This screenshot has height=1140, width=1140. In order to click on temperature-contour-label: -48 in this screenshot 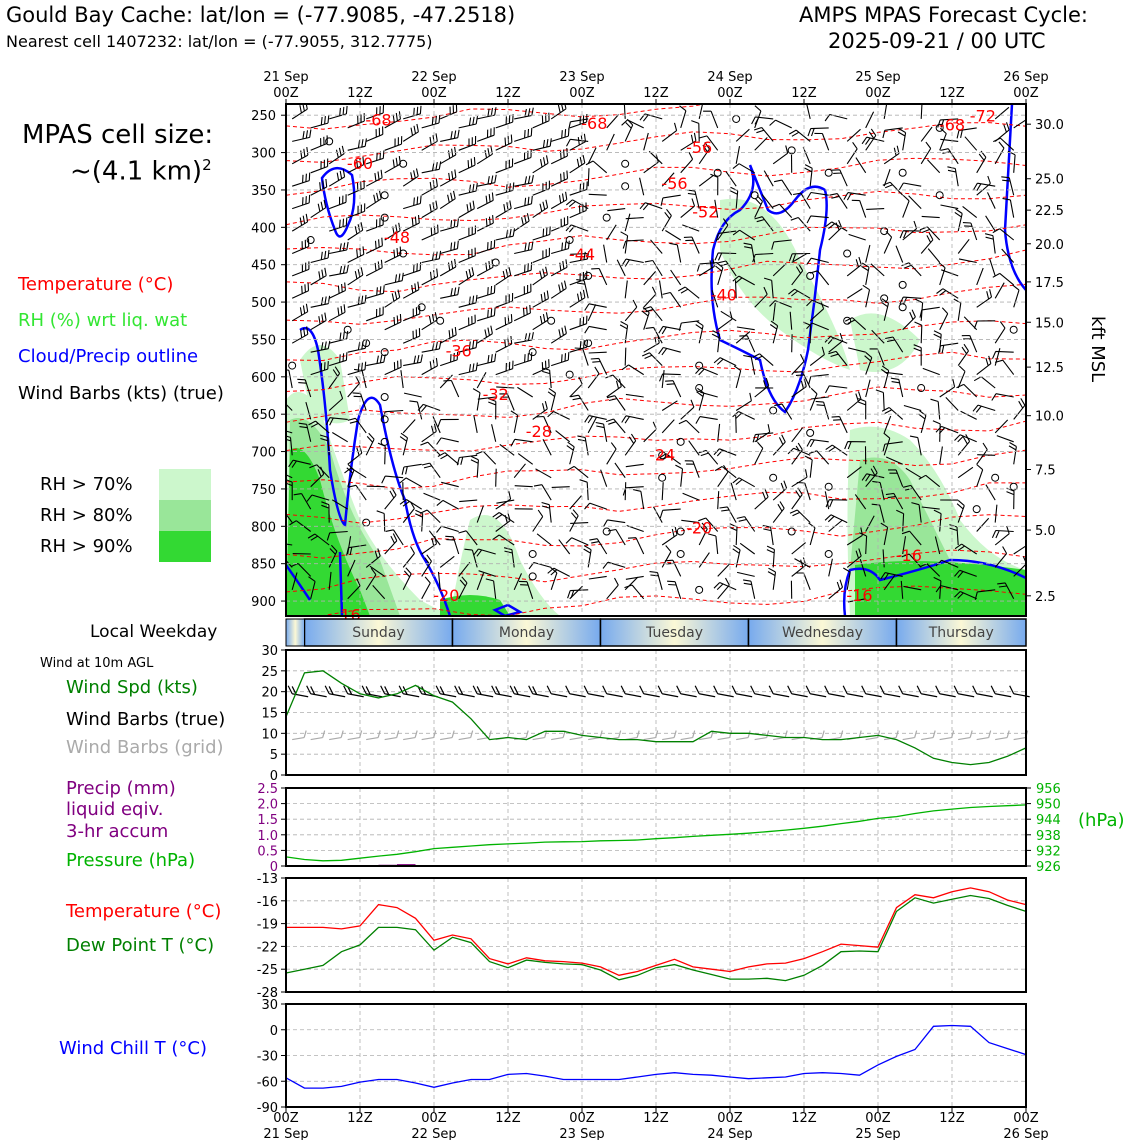, I will do `click(397, 237)`.